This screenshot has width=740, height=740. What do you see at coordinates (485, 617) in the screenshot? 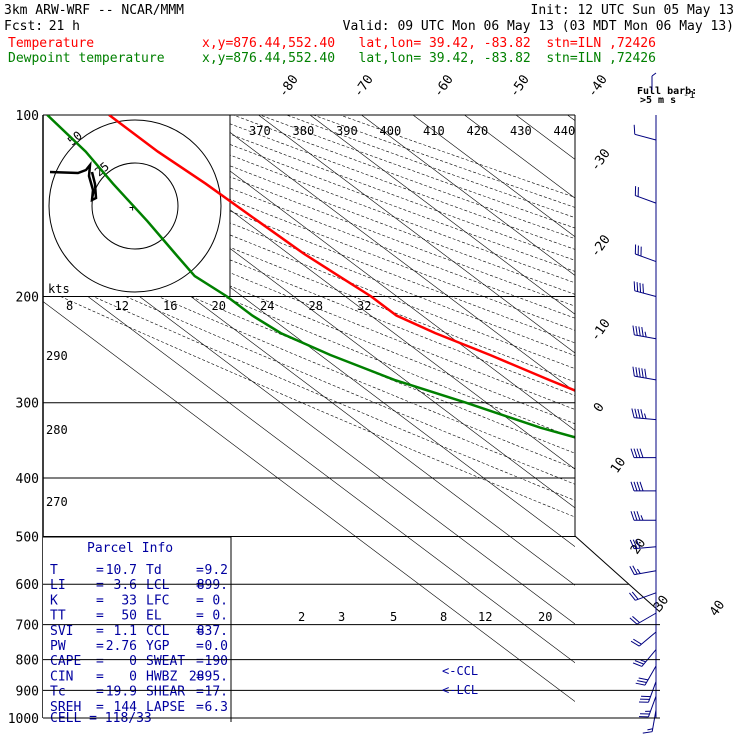
I see `mixing-ratio-label-lower: 12` at bounding box center [485, 617].